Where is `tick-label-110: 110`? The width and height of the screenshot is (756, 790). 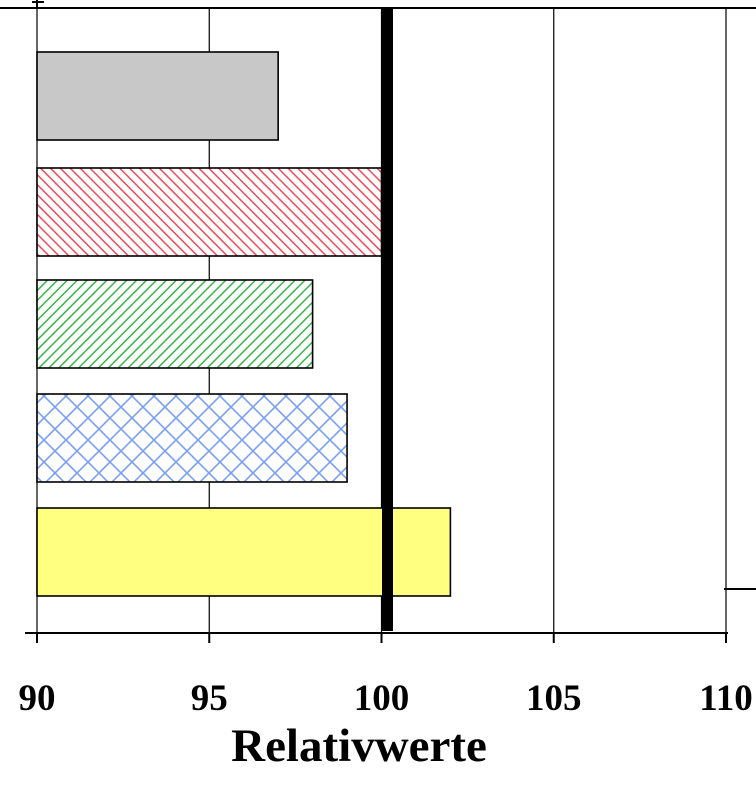 tick-label-110: 110 is located at coordinates (725, 698).